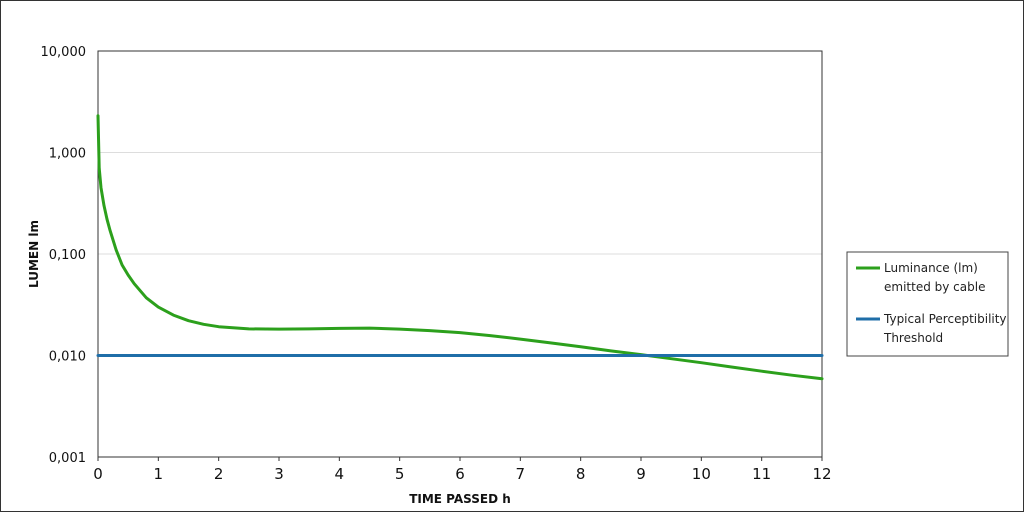  Describe the element at coordinates (34, 254) in the screenshot. I see `y-axis-title: LUMEN lm` at that location.